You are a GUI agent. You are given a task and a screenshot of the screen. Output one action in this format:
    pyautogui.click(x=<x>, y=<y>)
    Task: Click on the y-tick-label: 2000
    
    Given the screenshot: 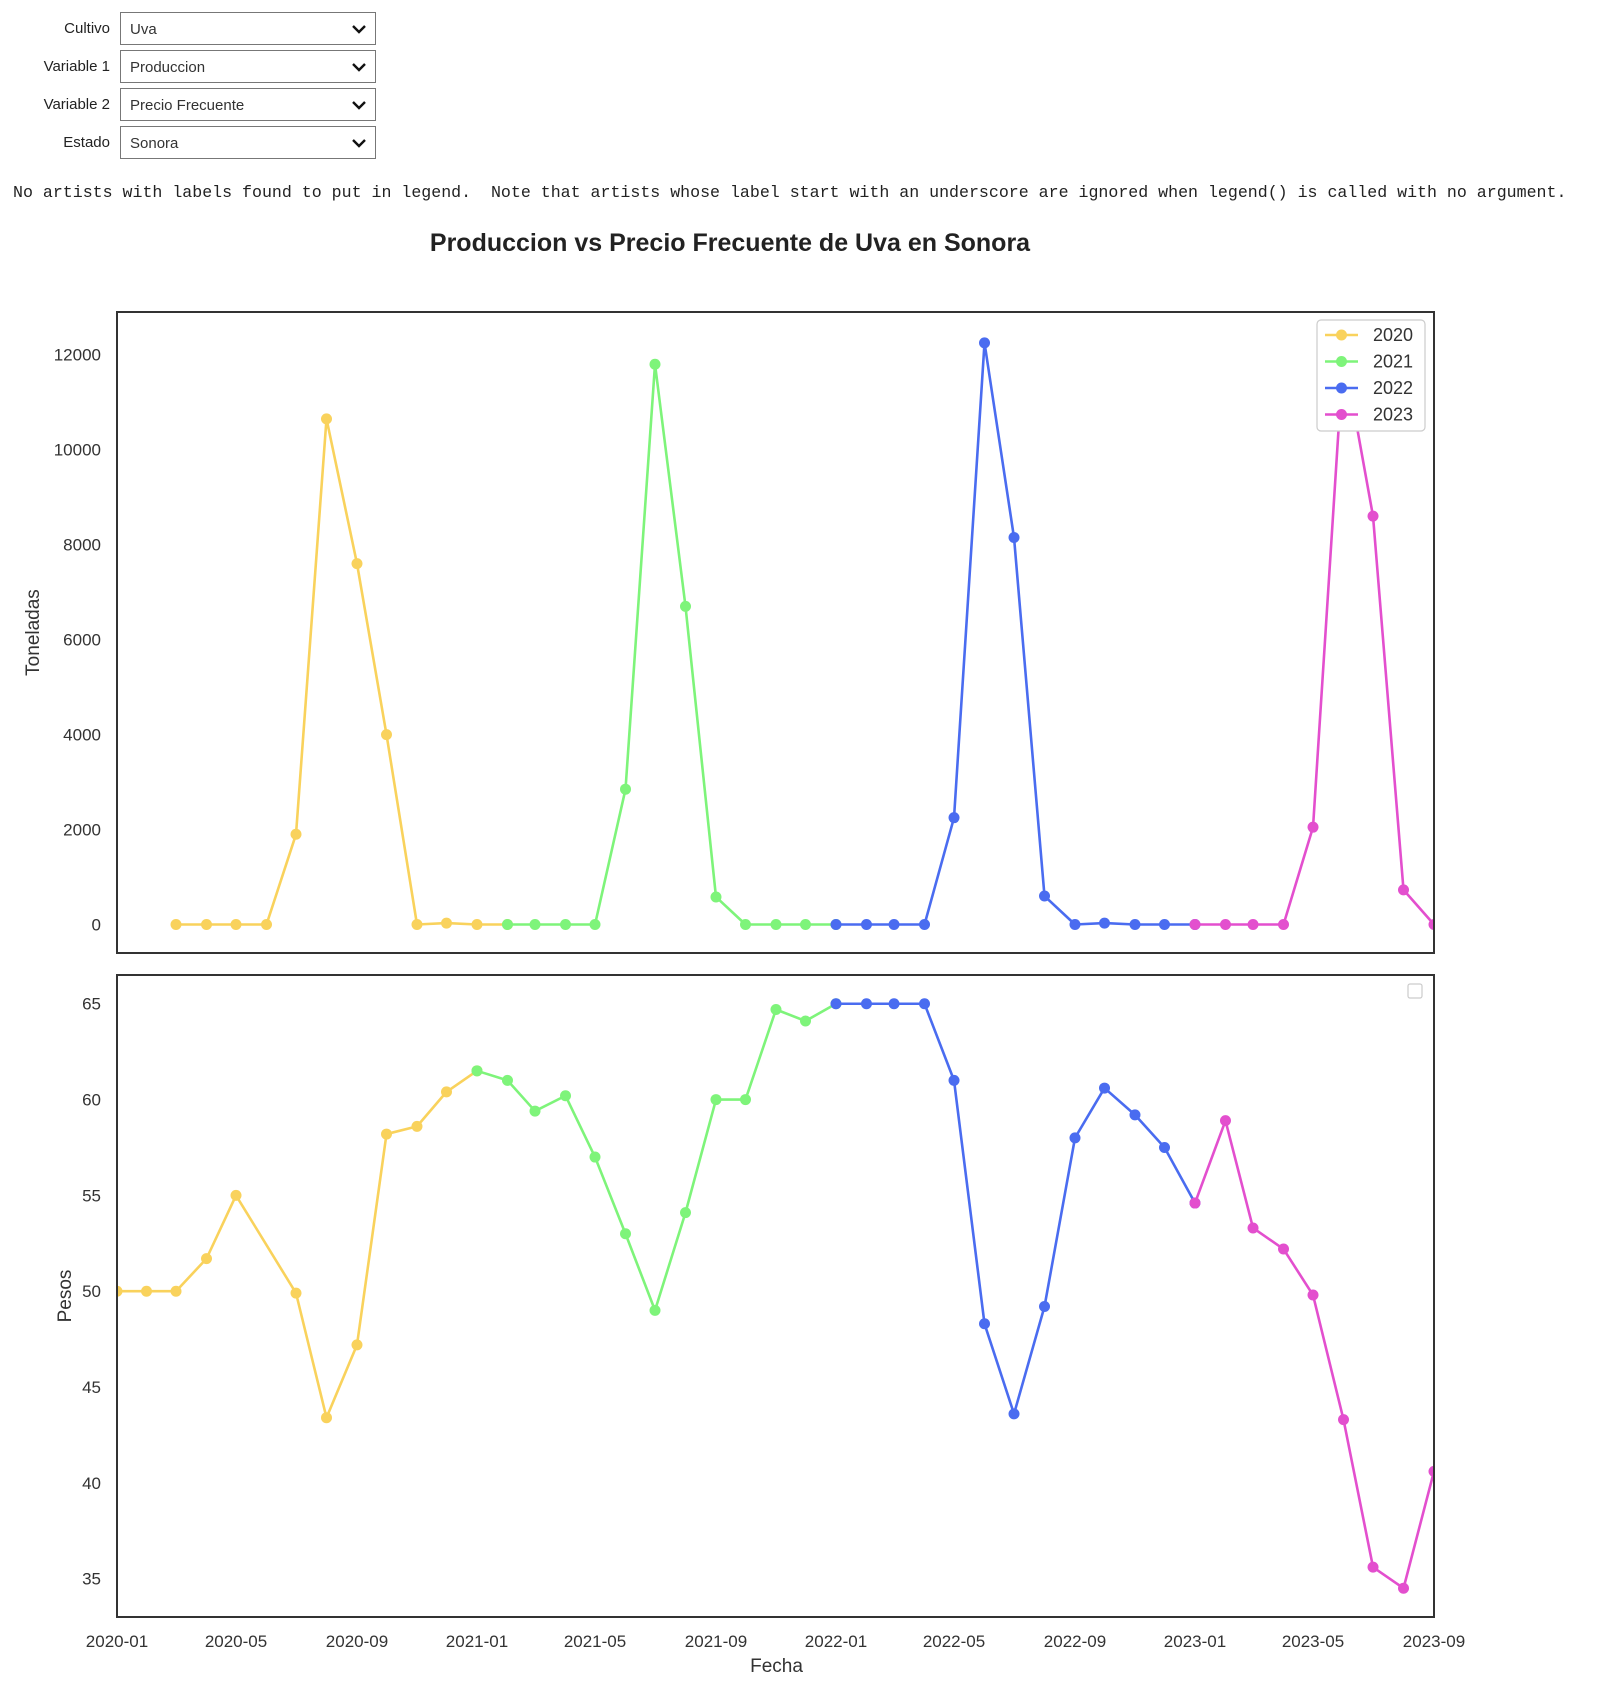 What is the action you would take?
    pyautogui.click(x=82, y=830)
    